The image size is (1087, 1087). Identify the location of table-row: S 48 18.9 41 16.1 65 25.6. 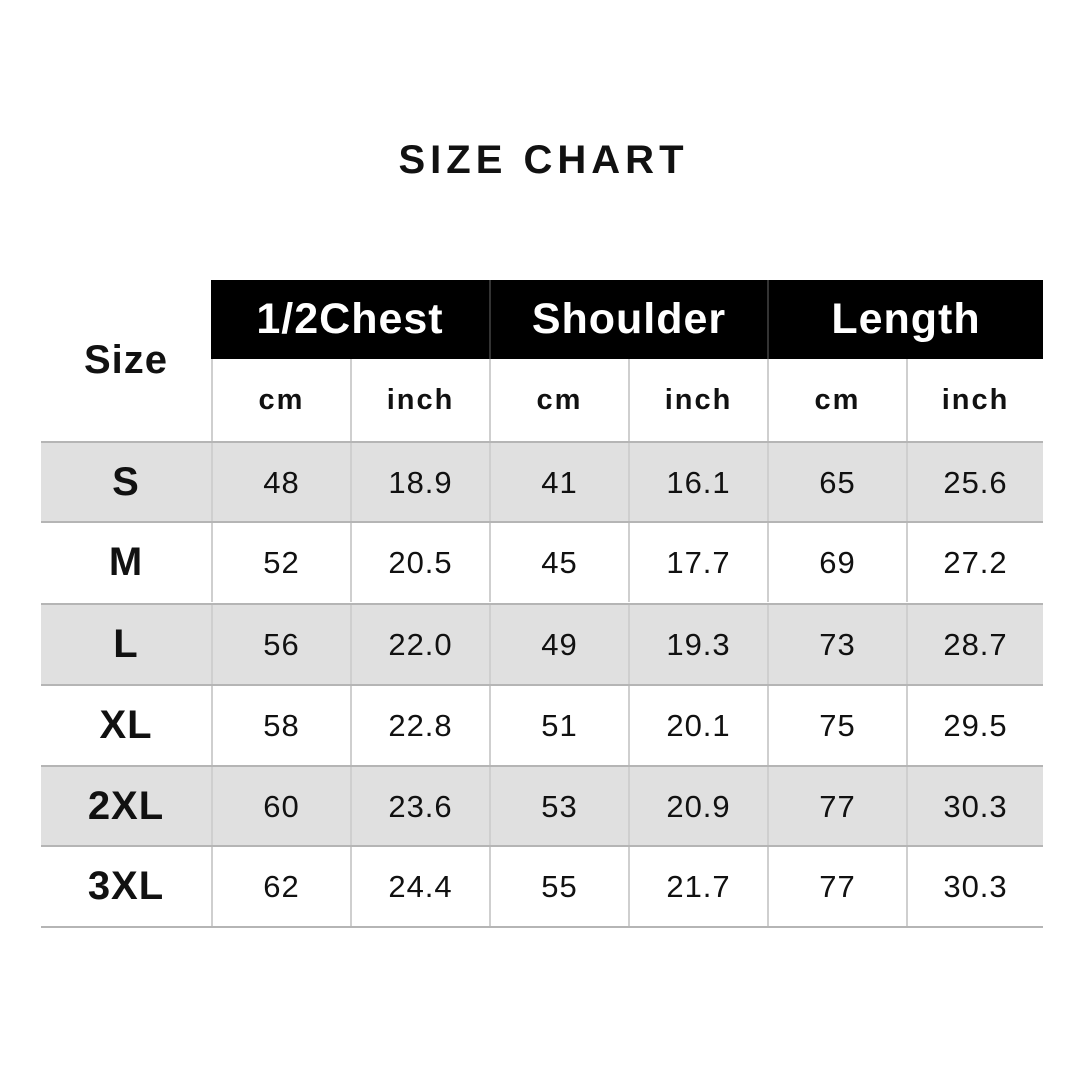
(542, 481).